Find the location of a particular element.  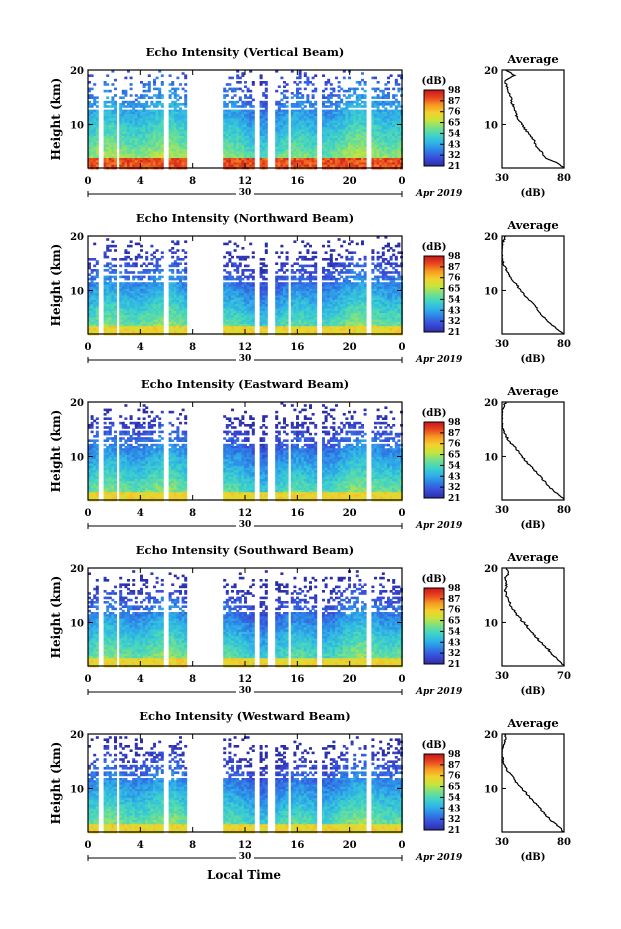

average-profile-line is located at coordinates (534, 119).